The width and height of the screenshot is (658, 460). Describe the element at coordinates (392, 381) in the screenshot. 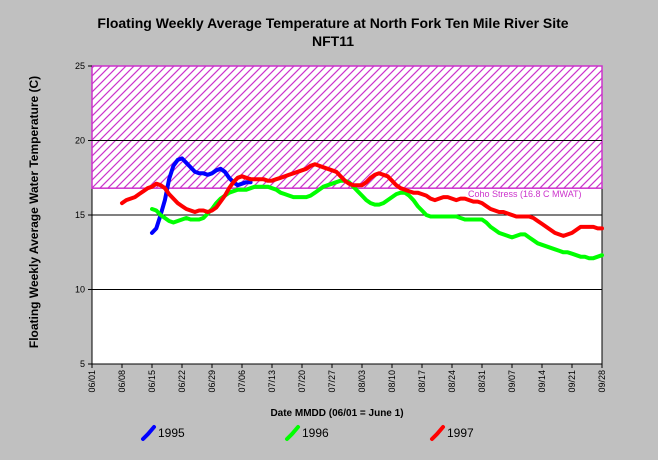

I see `x-tick-label: 08/10` at that location.